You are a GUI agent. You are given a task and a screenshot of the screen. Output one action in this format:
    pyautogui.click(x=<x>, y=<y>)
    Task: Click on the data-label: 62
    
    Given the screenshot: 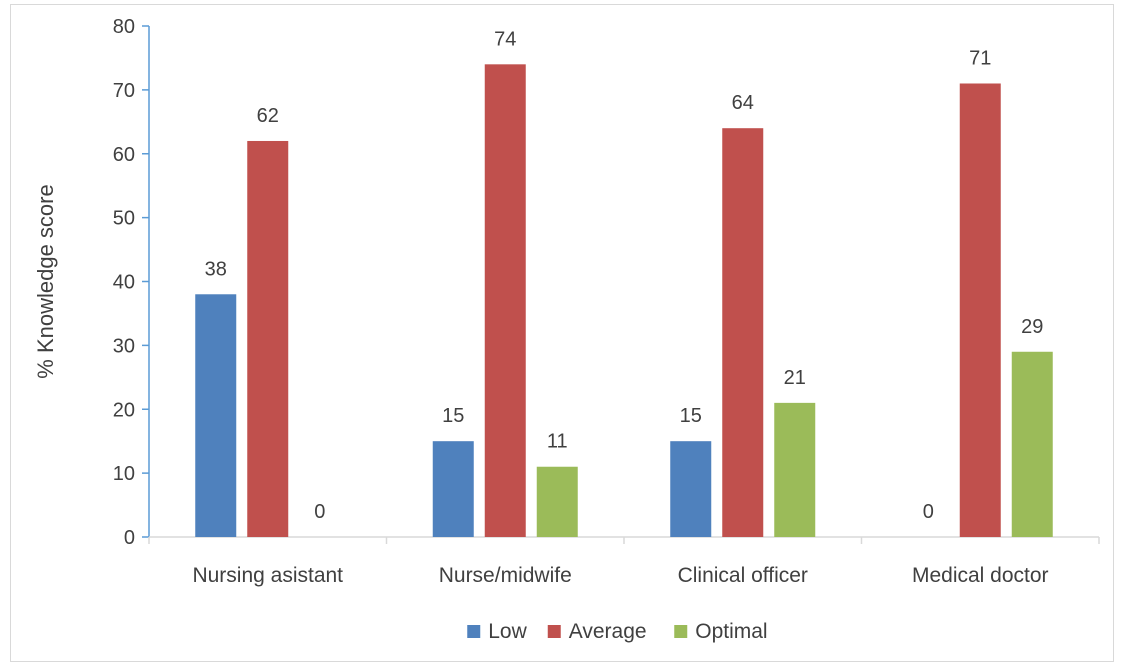 What is the action you would take?
    pyautogui.click(x=268, y=116)
    